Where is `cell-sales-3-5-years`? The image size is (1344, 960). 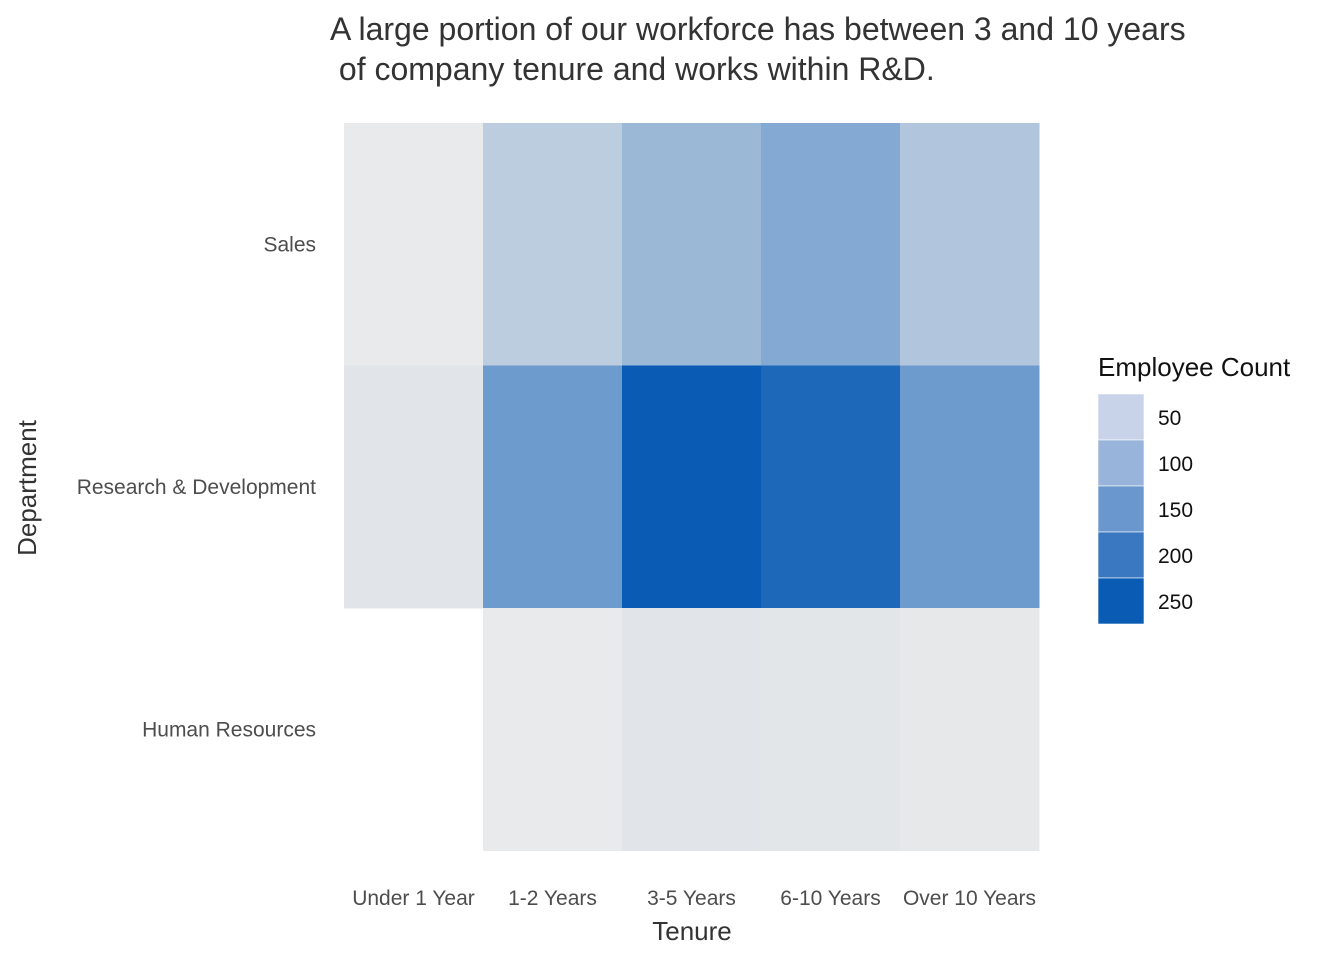
cell-sales-3-5-years is located at coordinates (692, 244).